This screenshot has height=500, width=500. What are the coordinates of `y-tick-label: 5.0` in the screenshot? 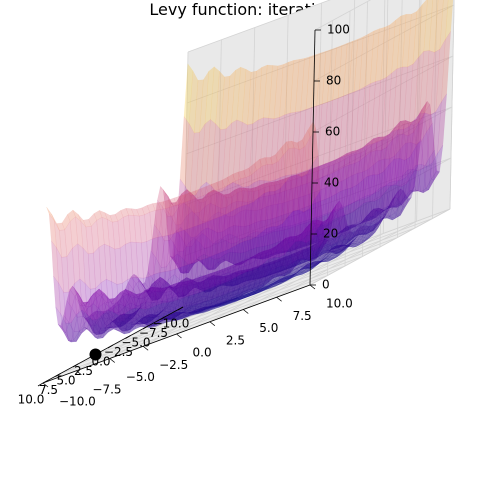 It's located at (268, 328).